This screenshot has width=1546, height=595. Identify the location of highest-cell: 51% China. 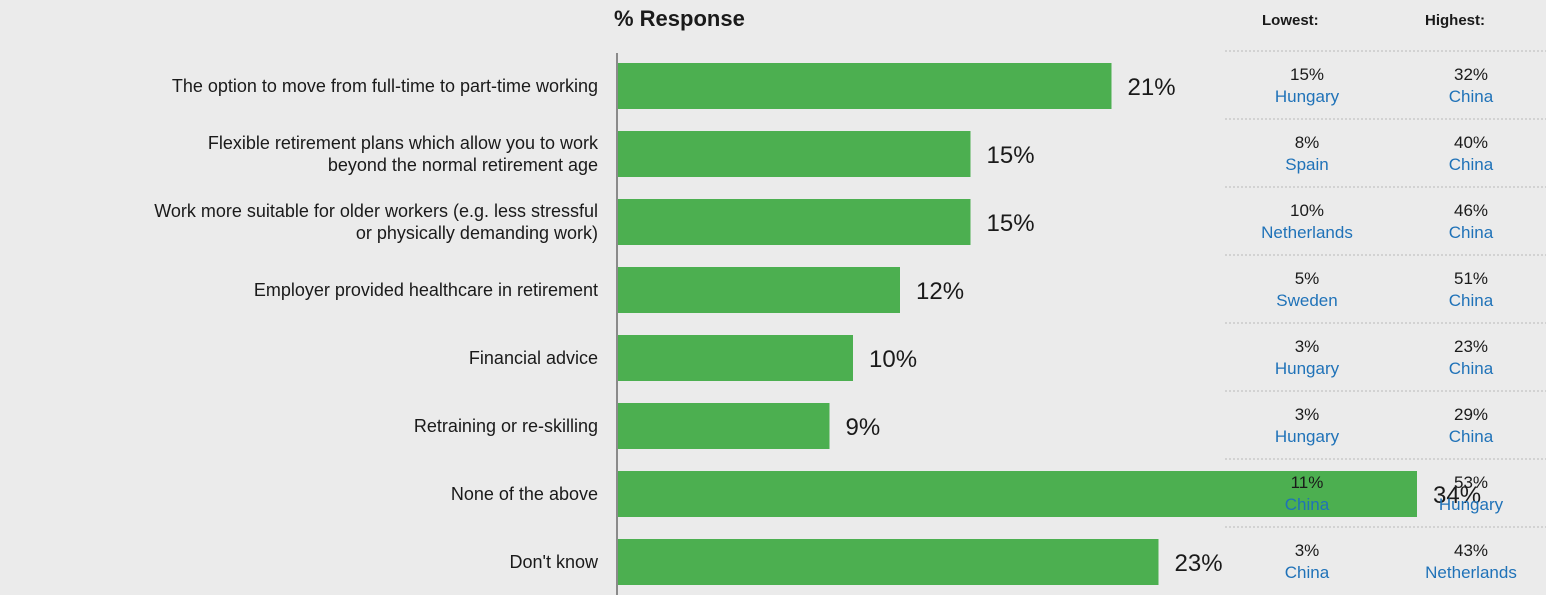
(1468, 290).